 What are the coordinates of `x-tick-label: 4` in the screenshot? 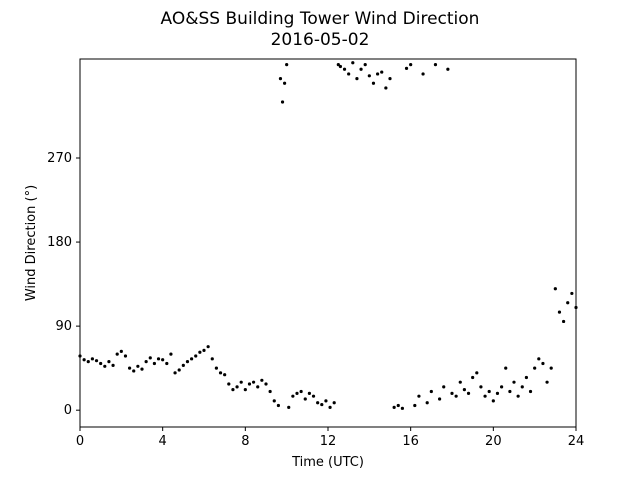 It's located at (163, 441).